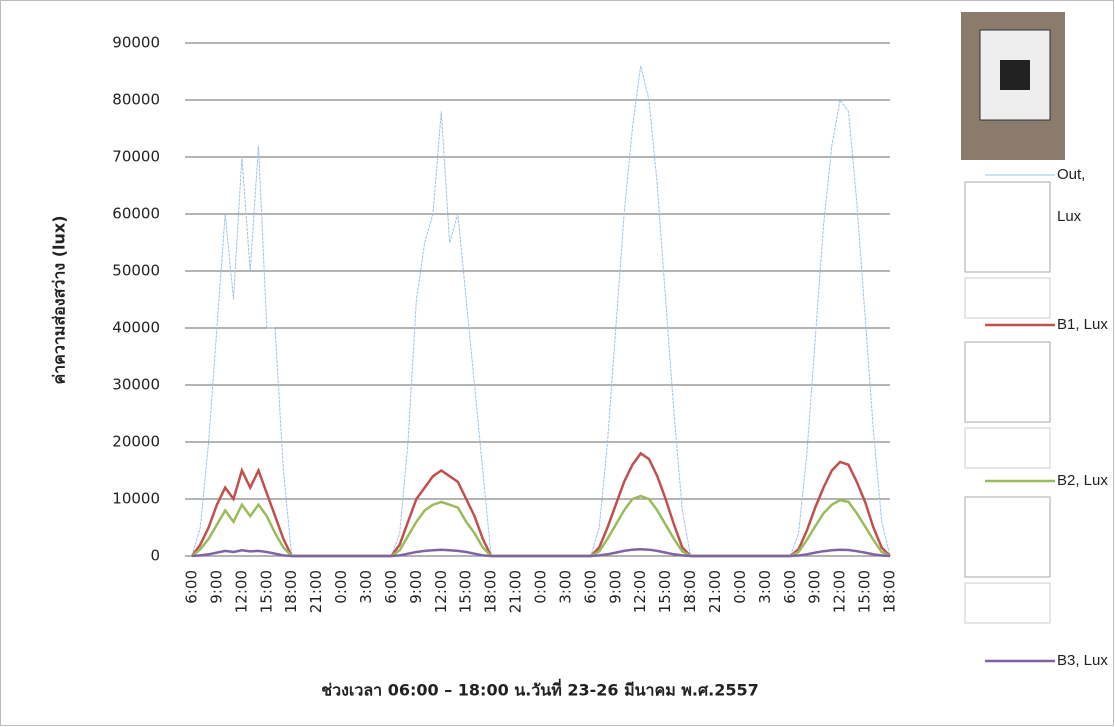  I want to click on legend-label: Out, Lux, so click(1071, 195).